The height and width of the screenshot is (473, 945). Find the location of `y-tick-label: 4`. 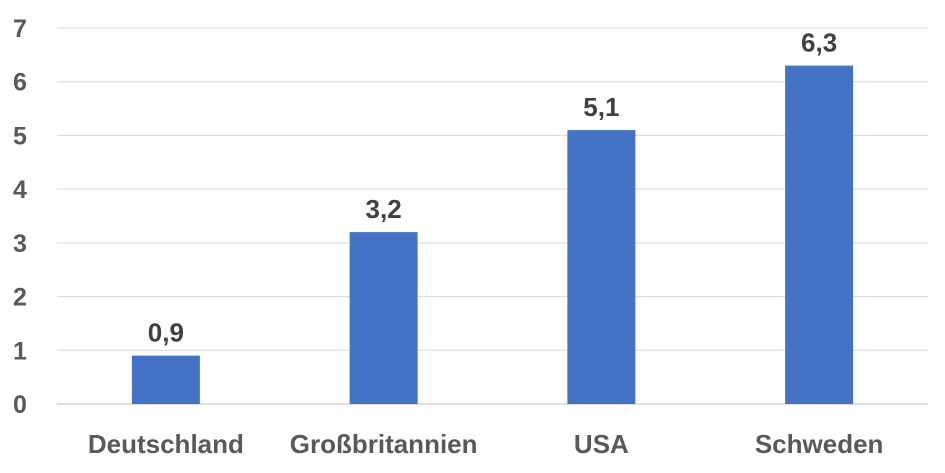

y-tick-label: 4 is located at coordinates (20, 190).